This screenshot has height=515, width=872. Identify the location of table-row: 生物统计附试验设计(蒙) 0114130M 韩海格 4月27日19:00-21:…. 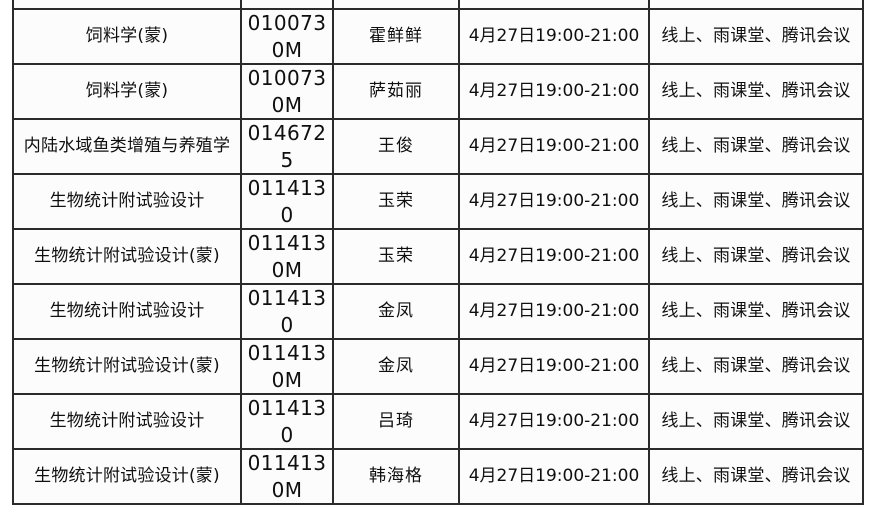
(438, 476).